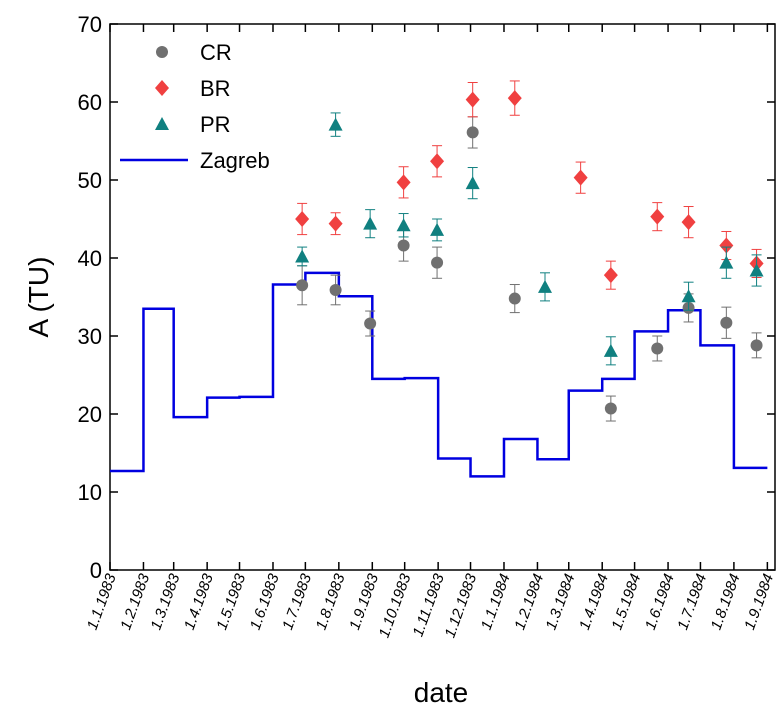 The height and width of the screenshot is (716, 776). What do you see at coordinates (215, 88) in the screenshot?
I see `legend-label: BR` at bounding box center [215, 88].